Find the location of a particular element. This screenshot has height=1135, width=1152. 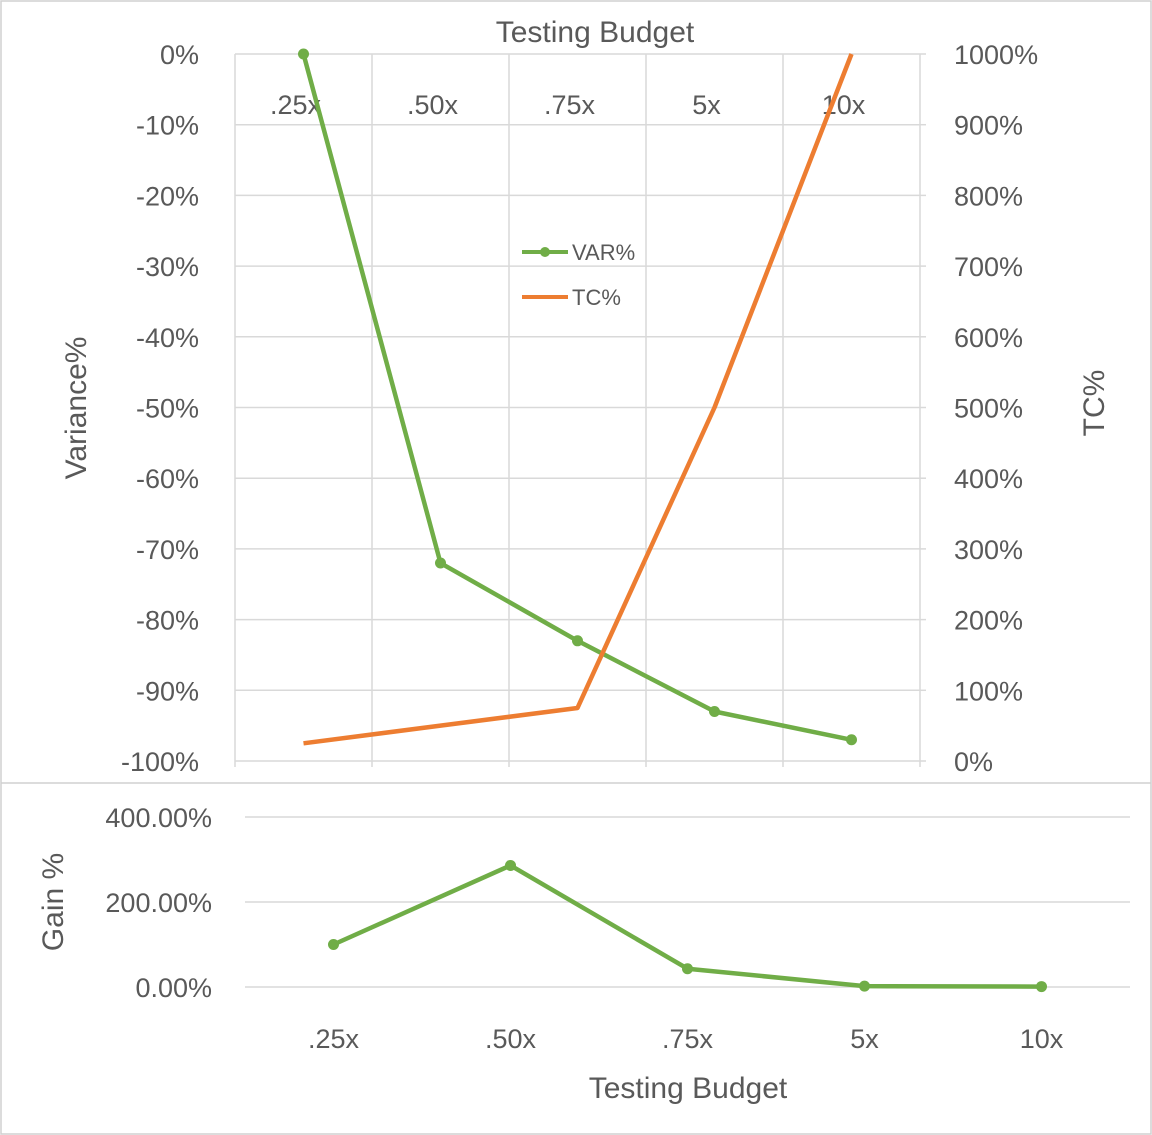

gain-y-axis-title: Gain % is located at coordinates (53, 902).